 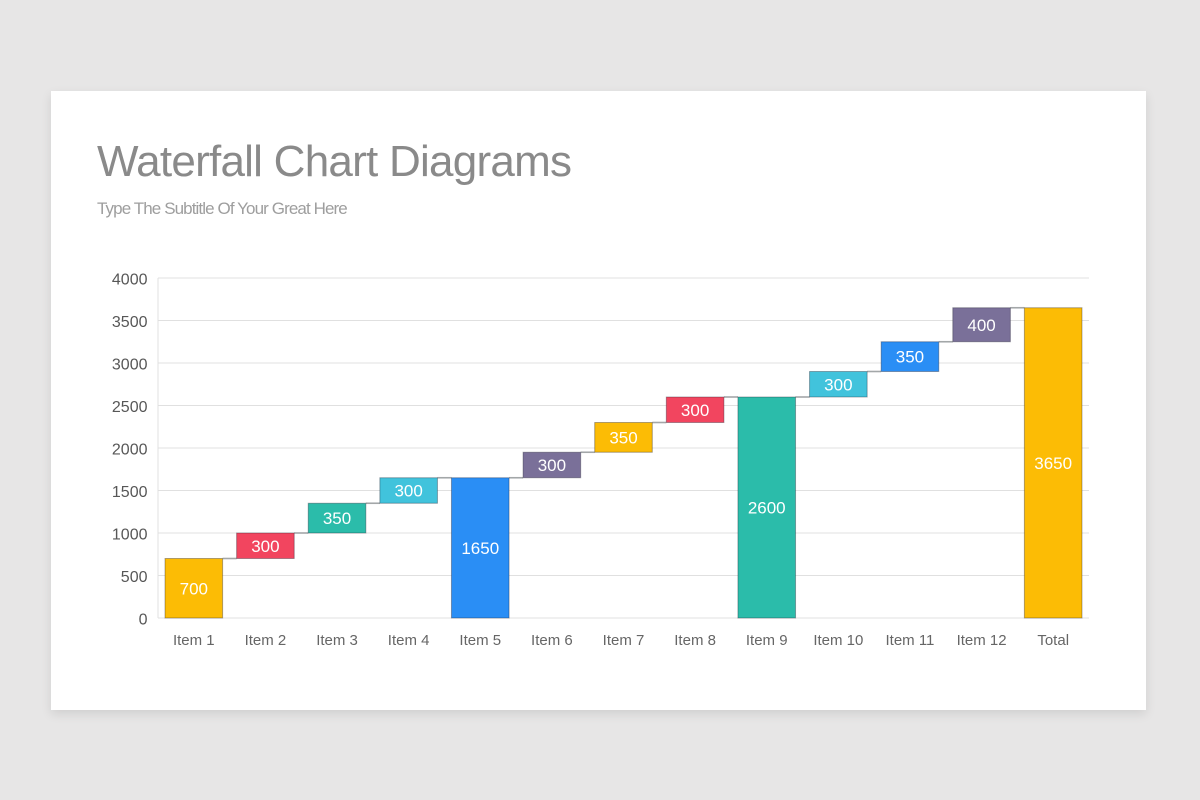 What do you see at coordinates (194, 640) in the screenshot?
I see `svg-text: Item 1` at bounding box center [194, 640].